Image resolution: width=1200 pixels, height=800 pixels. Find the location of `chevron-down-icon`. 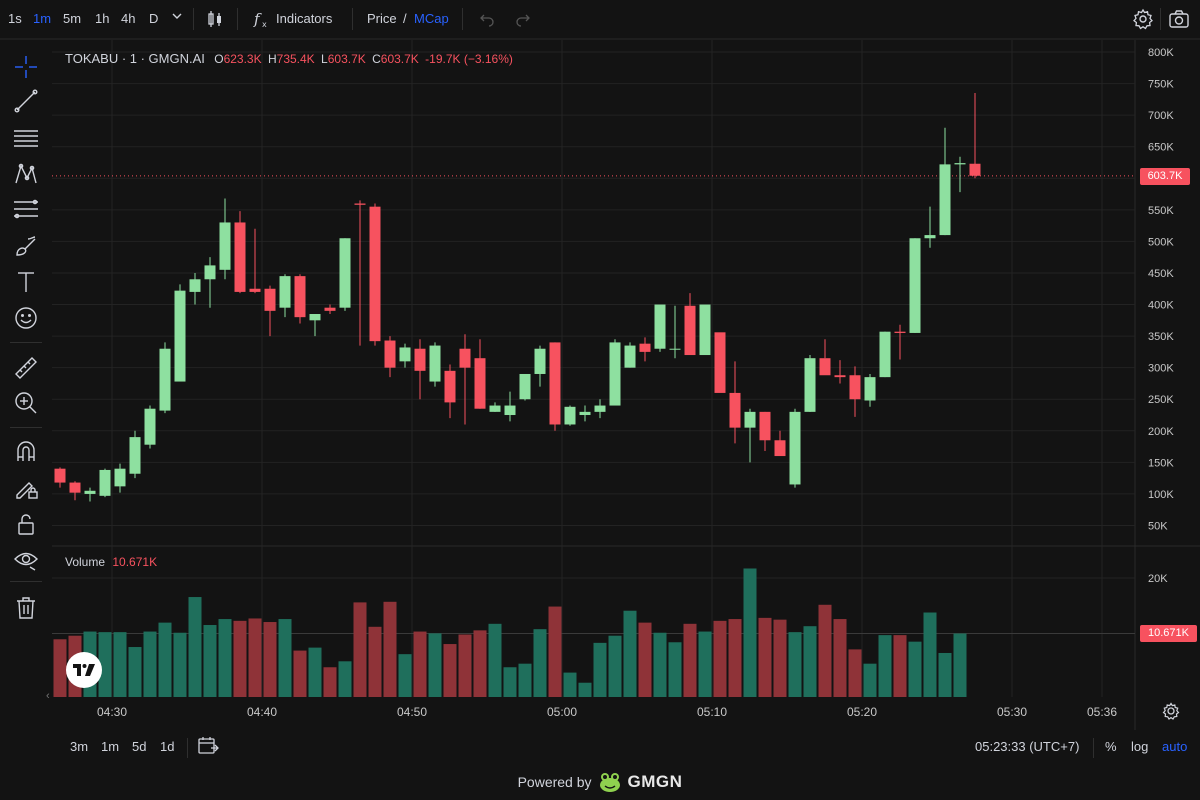

chevron-down-icon is located at coordinates (177, 16).